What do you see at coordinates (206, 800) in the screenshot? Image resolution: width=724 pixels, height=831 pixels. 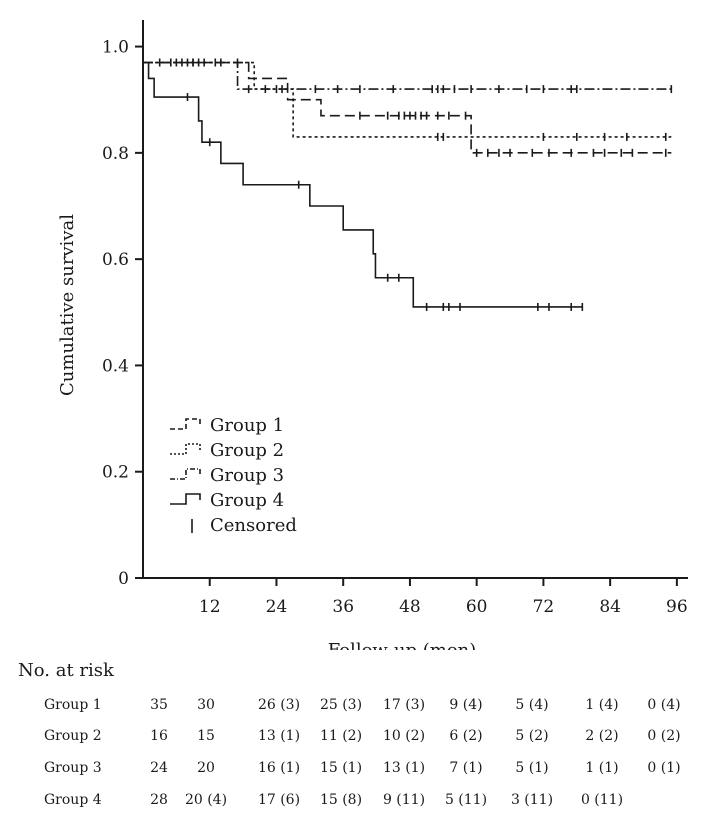 I see `risk-cell: 20 (4)` at bounding box center [206, 800].